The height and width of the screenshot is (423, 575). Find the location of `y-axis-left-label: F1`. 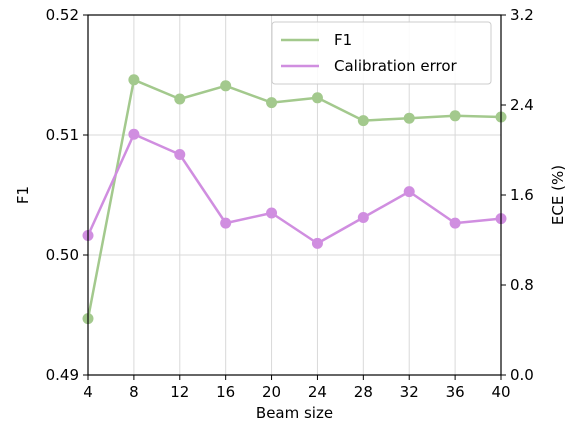

y-axis-left-label: F1 is located at coordinates (23, 195).